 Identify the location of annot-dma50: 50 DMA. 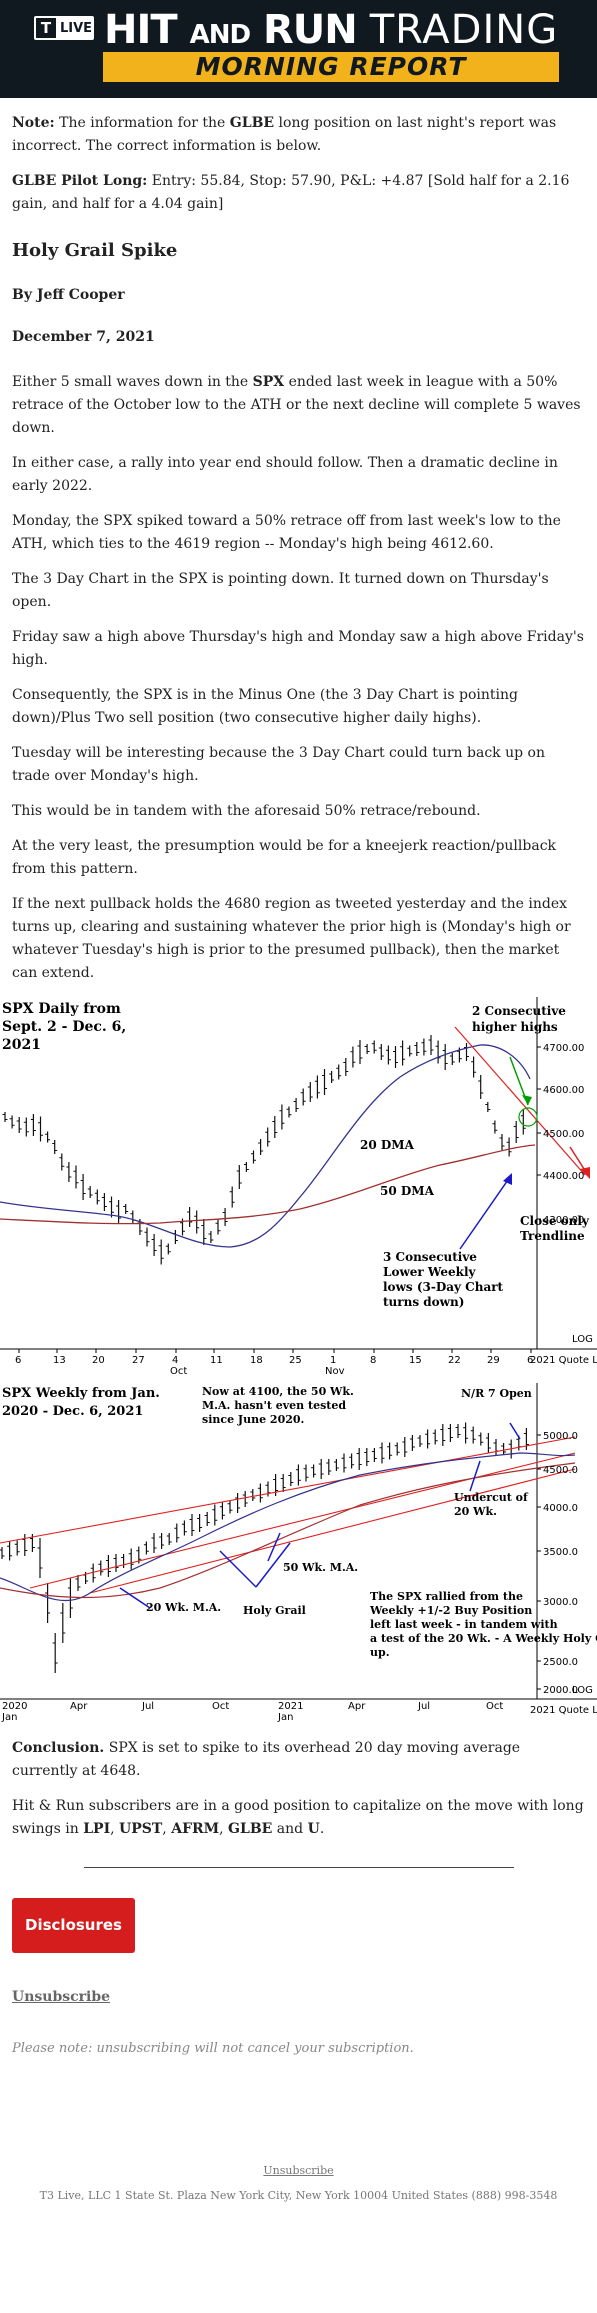
(407, 1191).